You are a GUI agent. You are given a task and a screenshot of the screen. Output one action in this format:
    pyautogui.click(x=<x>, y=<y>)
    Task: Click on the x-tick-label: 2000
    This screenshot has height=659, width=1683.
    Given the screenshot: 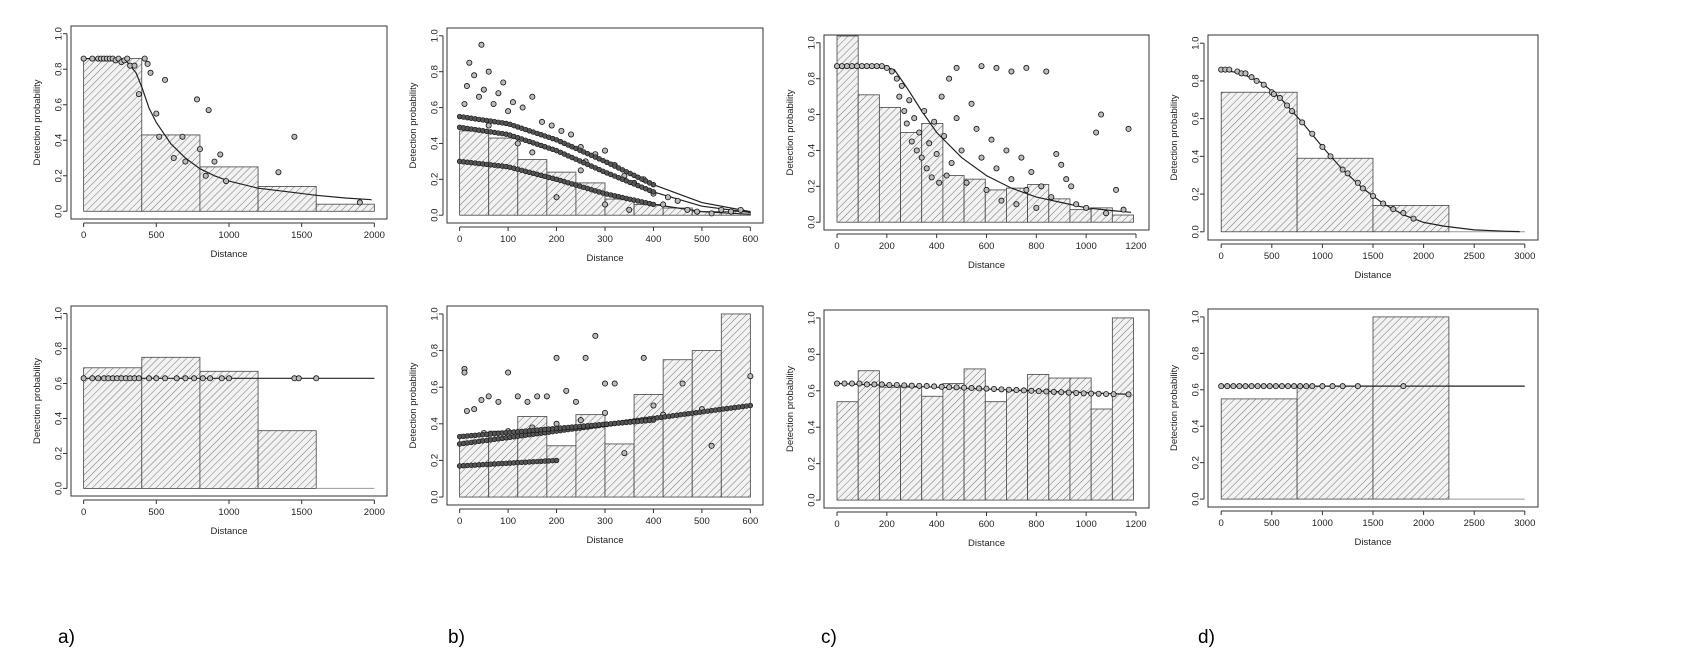 What is the action you would take?
    pyautogui.click(x=1423, y=256)
    